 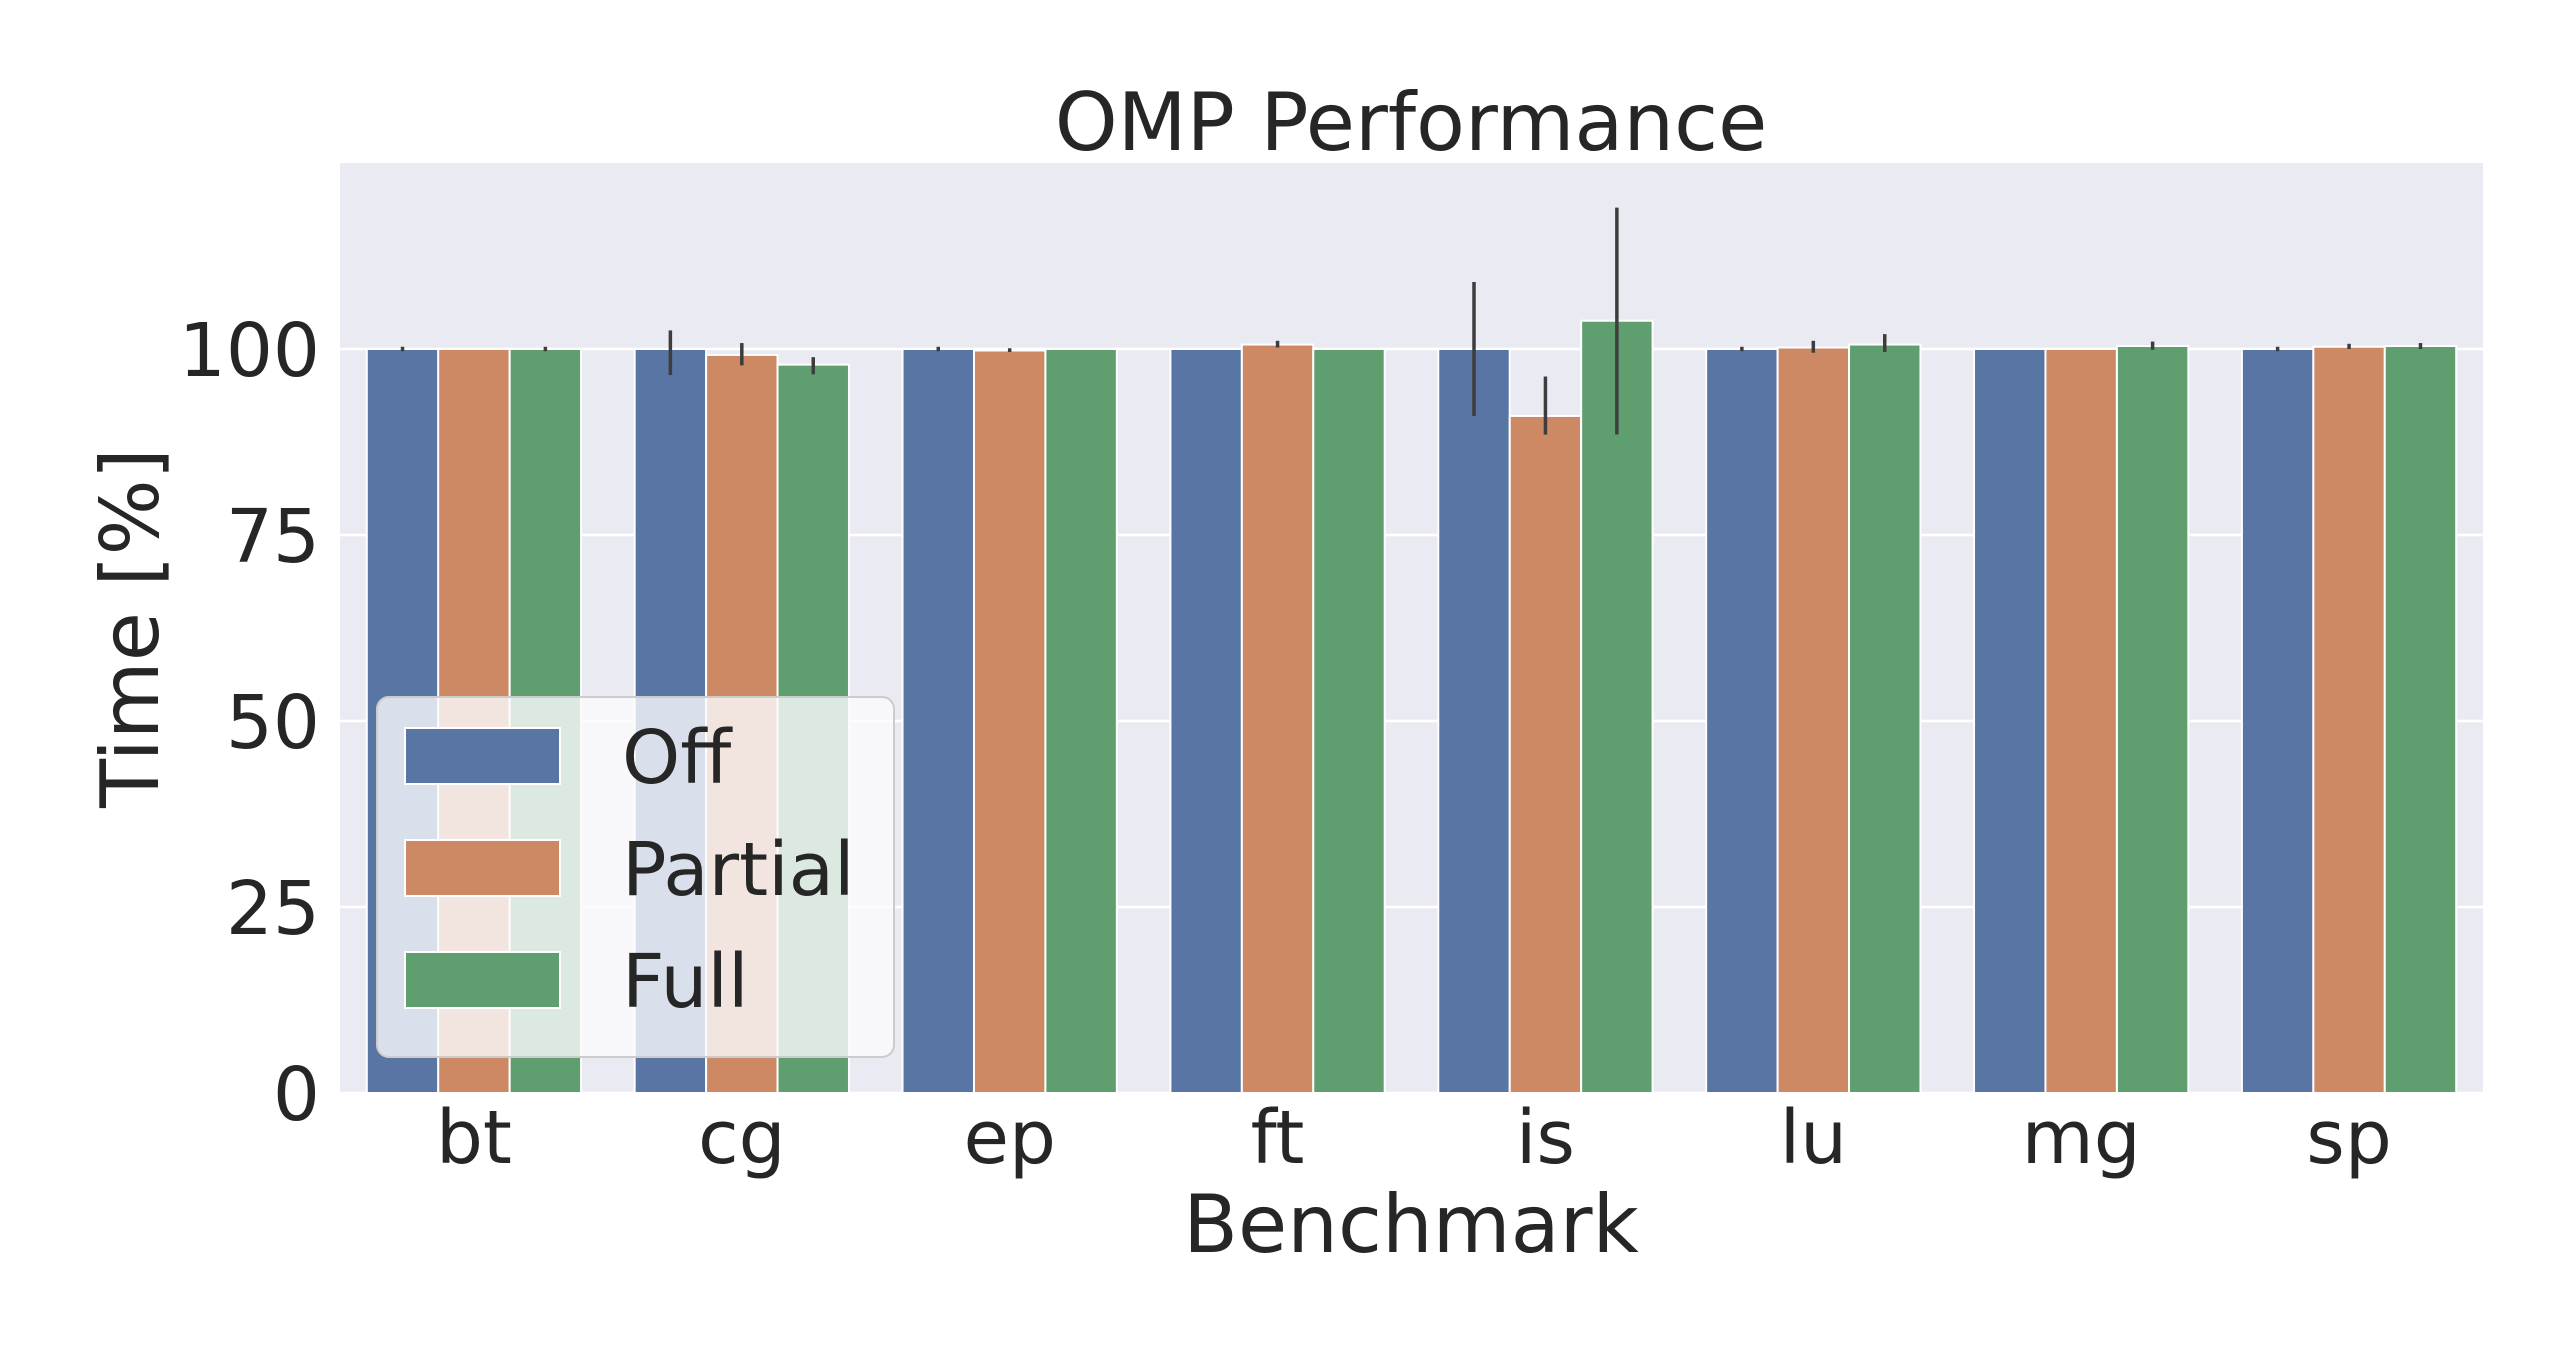 What do you see at coordinates (249, 351) in the screenshot?
I see `y-tick-label: 100` at bounding box center [249, 351].